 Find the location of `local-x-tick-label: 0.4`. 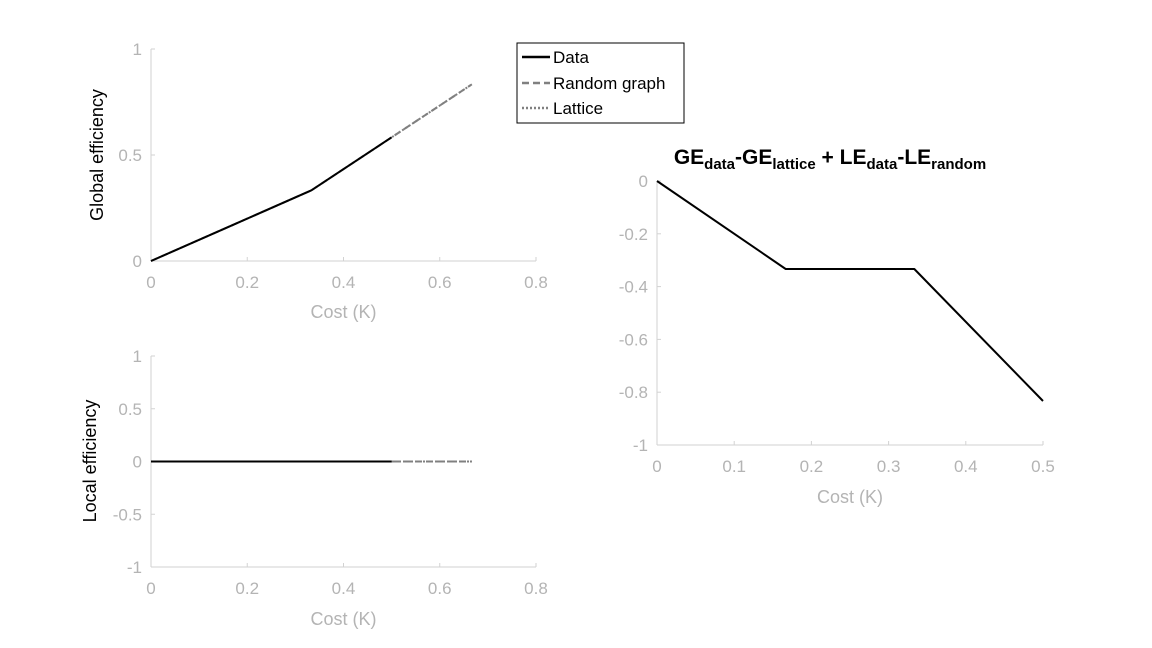

local-x-tick-label: 0.4 is located at coordinates (344, 588).